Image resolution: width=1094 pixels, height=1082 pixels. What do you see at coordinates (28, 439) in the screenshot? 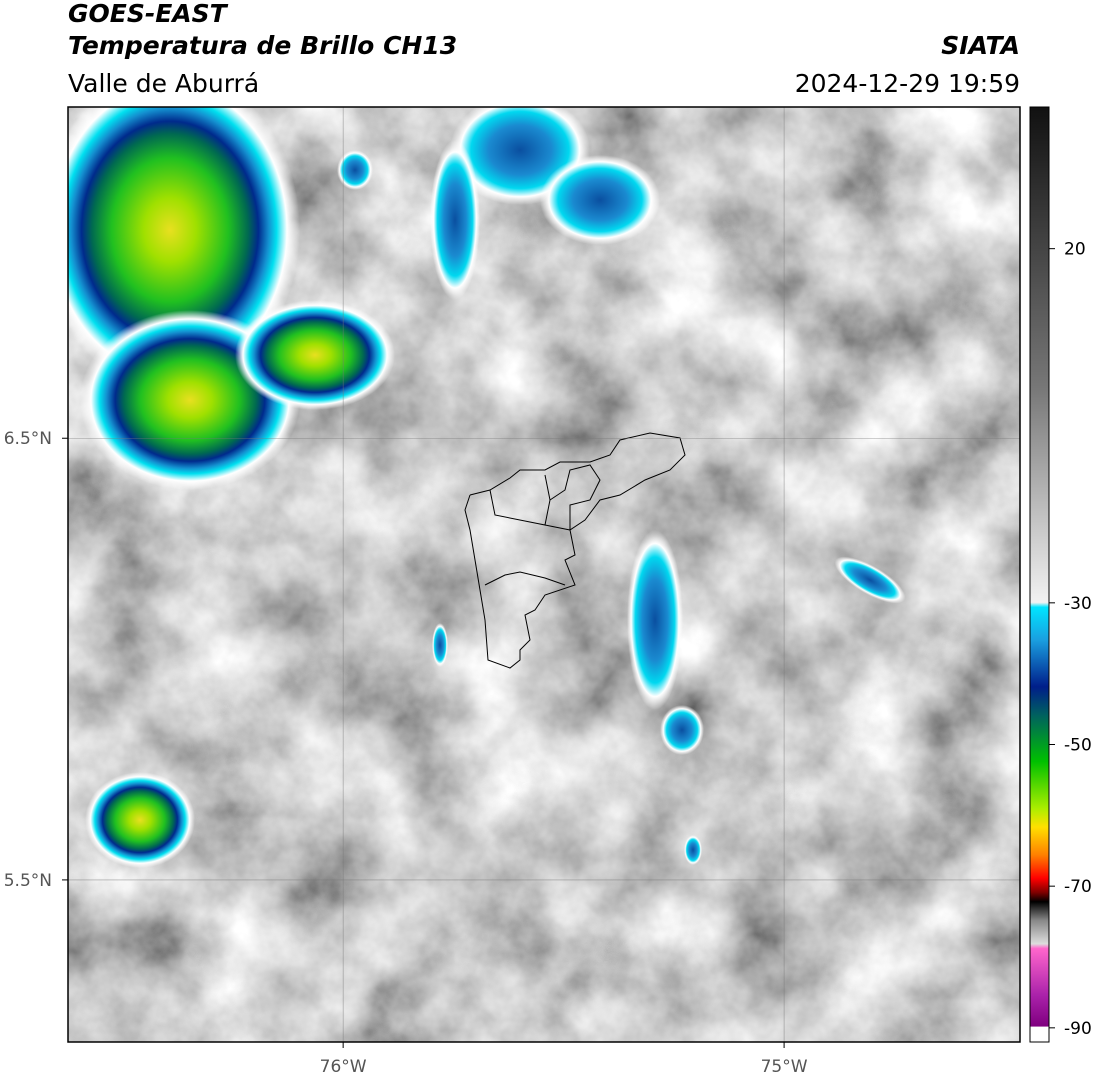
I see `lat-tick-label: 6.5°N` at bounding box center [28, 439].